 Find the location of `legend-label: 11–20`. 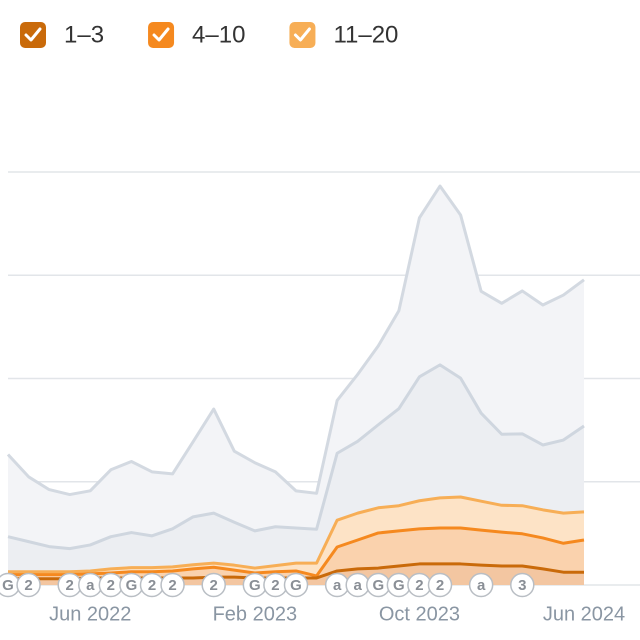

legend-label: 11–20 is located at coordinates (365, 34).